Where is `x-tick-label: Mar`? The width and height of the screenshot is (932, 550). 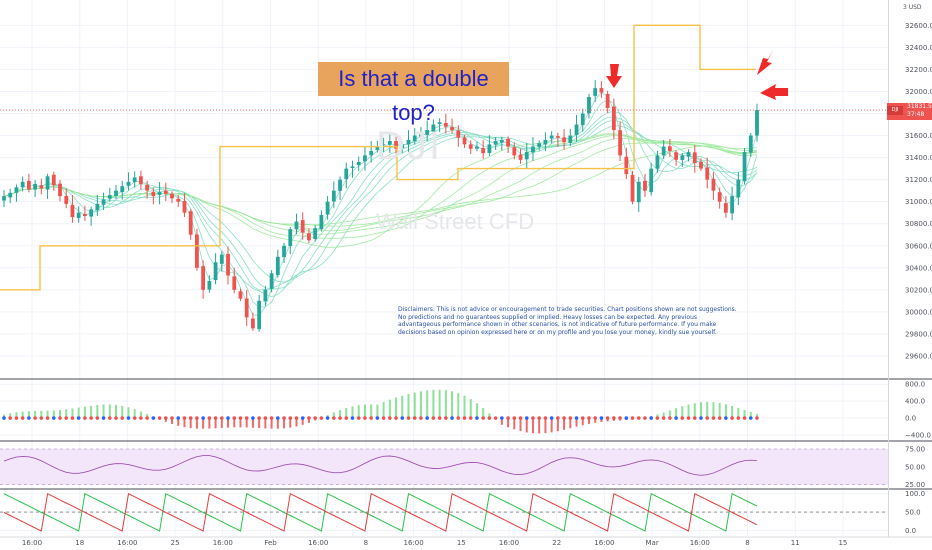 x-tick-label: Mar is located at coordinates (651, 543).